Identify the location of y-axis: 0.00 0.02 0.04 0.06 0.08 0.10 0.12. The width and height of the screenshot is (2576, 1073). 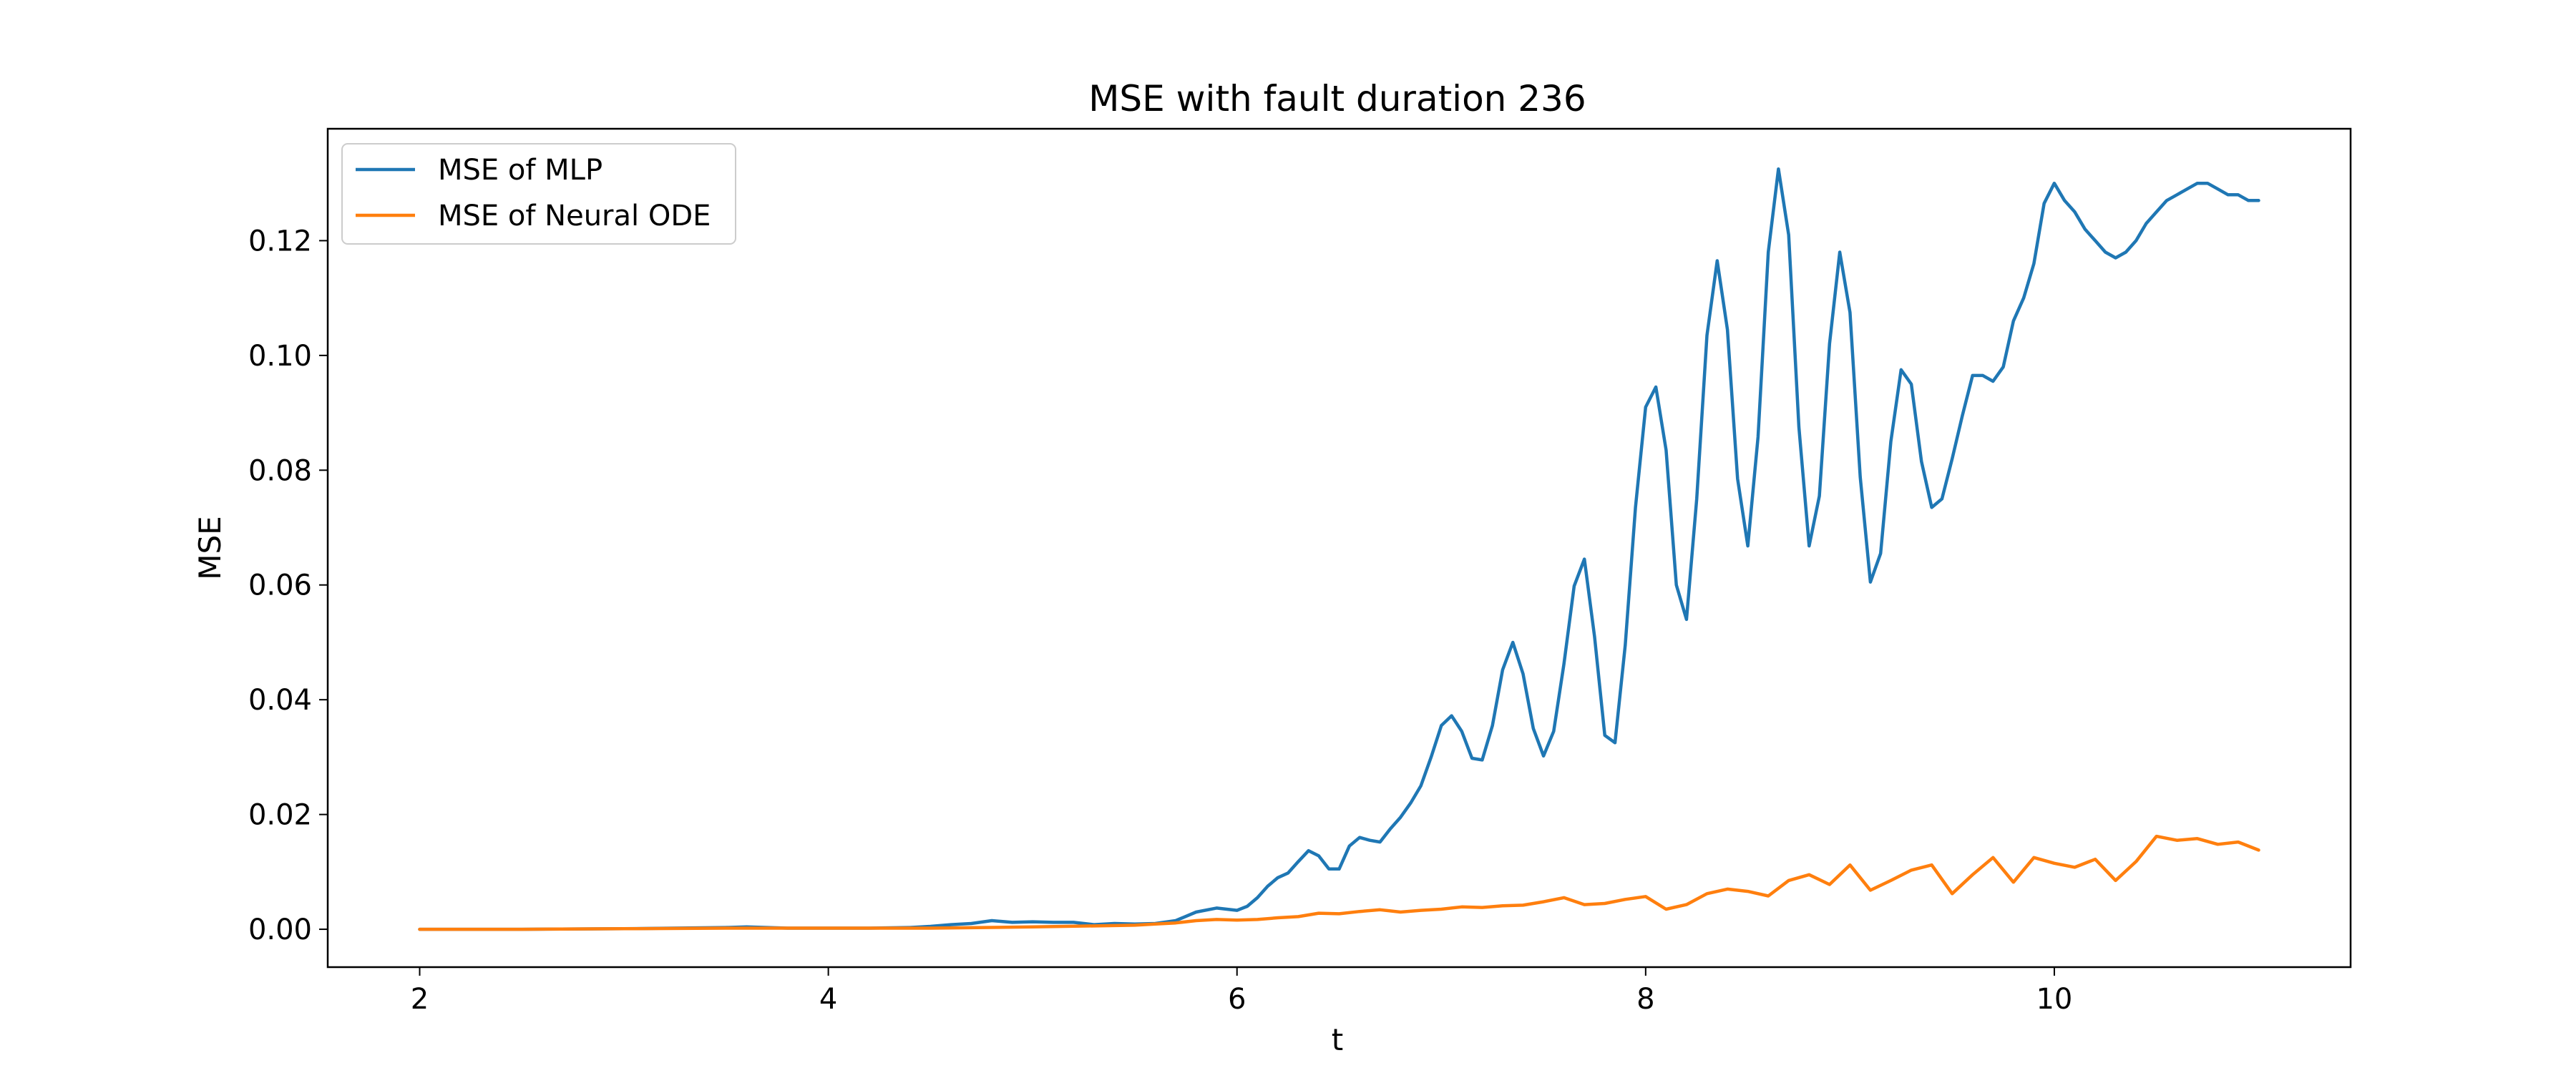
(288, 585).